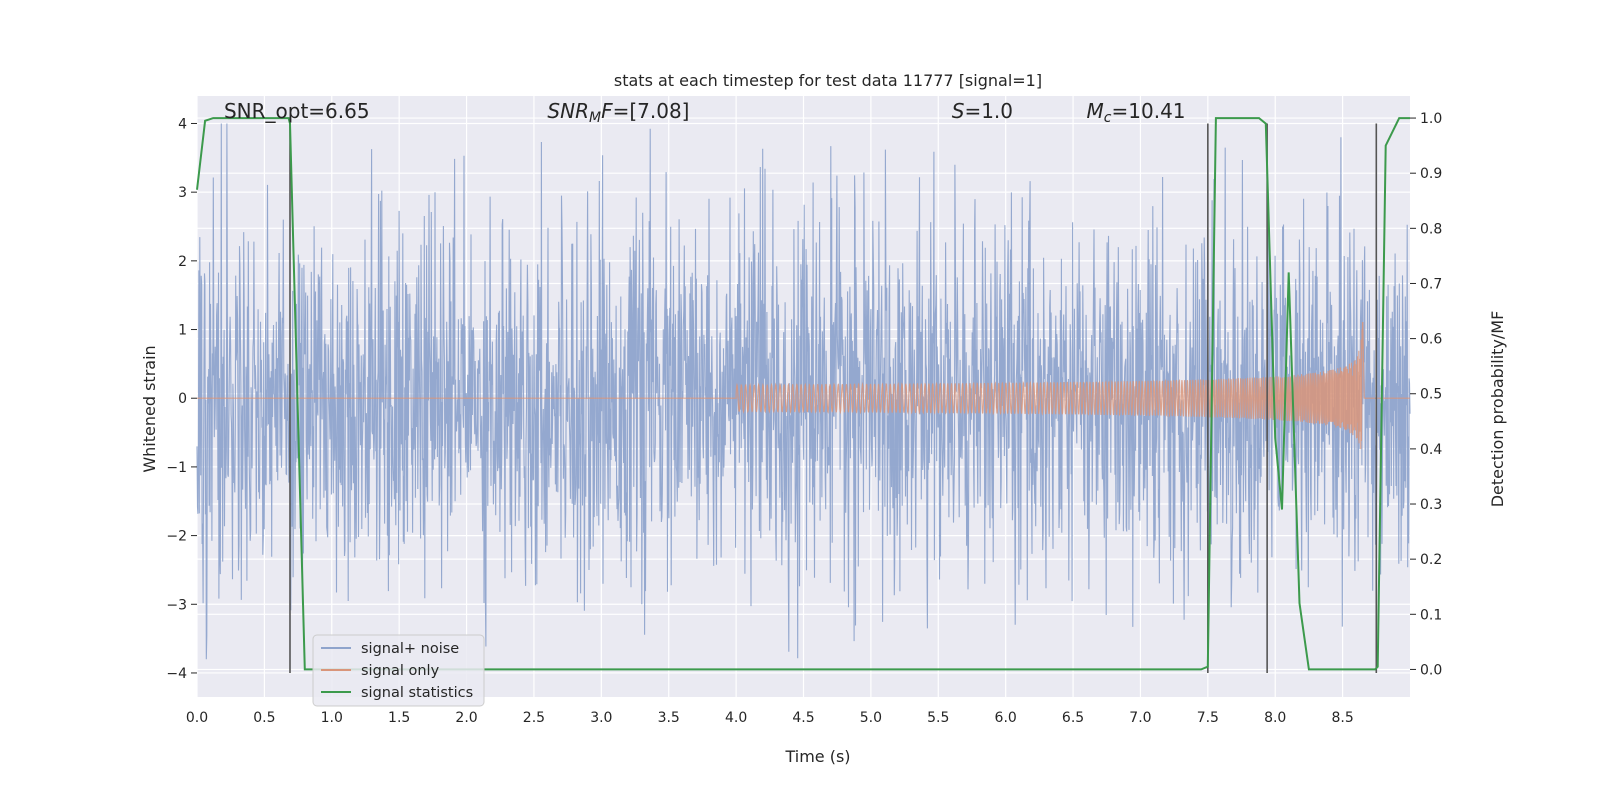 This screenshot has height=800, width=1600. What do you see at coordinates (1431, 284) in the screenshot?
I see `y-right-tick-label: 0.7` at bounding box center [1431, 284].